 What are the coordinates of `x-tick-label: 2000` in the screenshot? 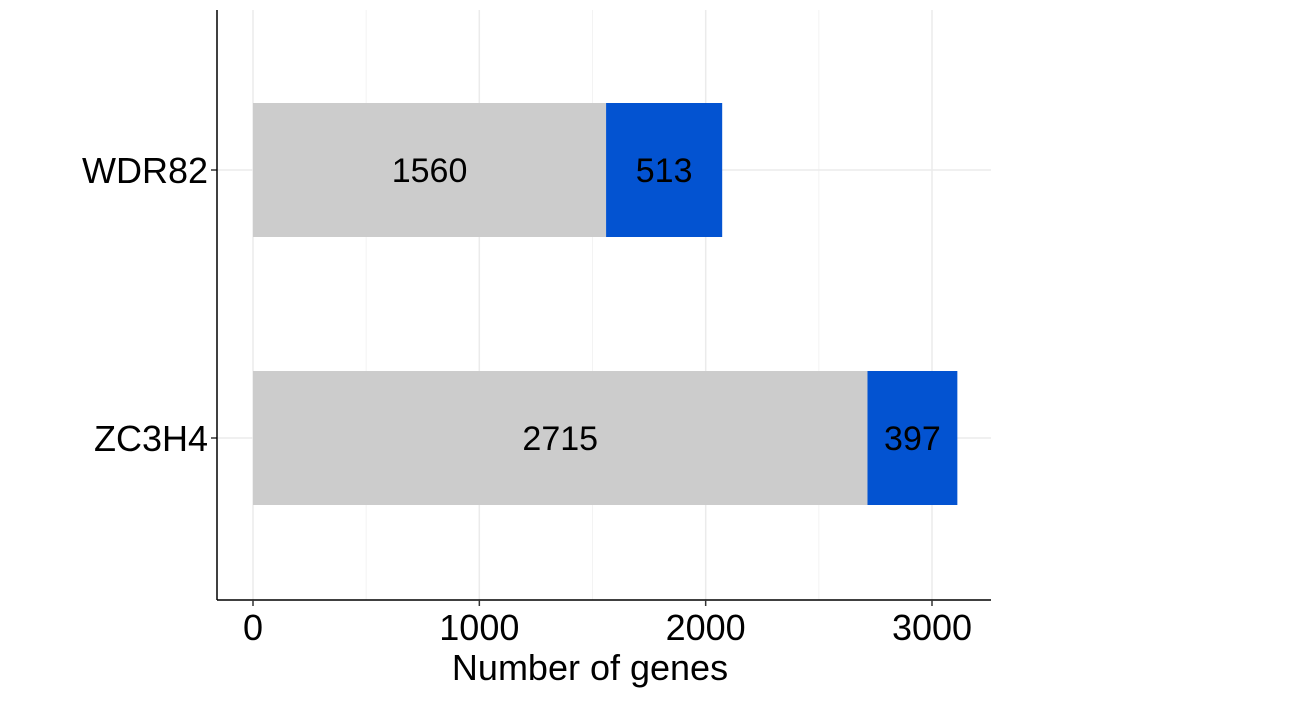 It's located at (706, 627).